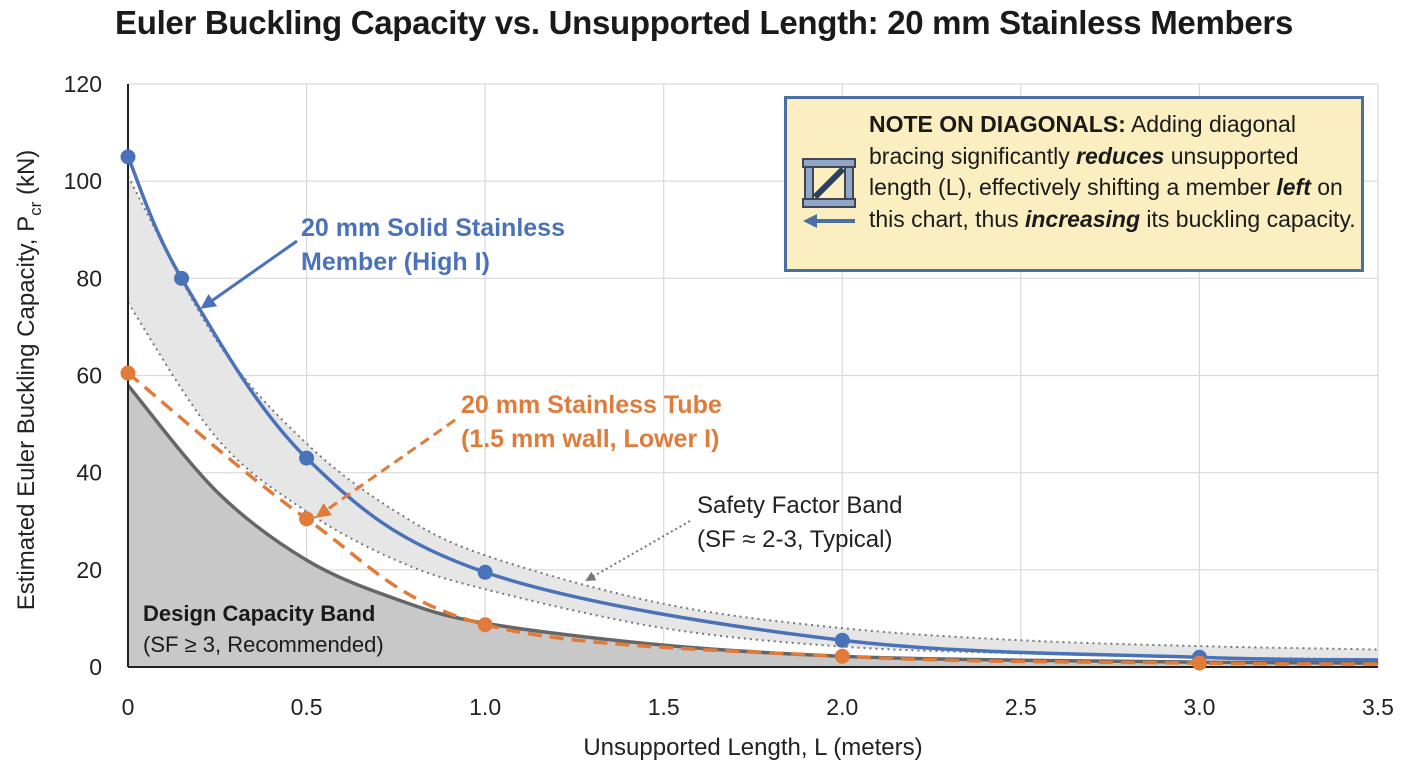 The height and width of the screenshot is (768, 1408). Describe the element at coordinates (590, 439) in the screenshot. I see `tube-member-label-line2: (1.5 mm wall, Lower I)` at that location.